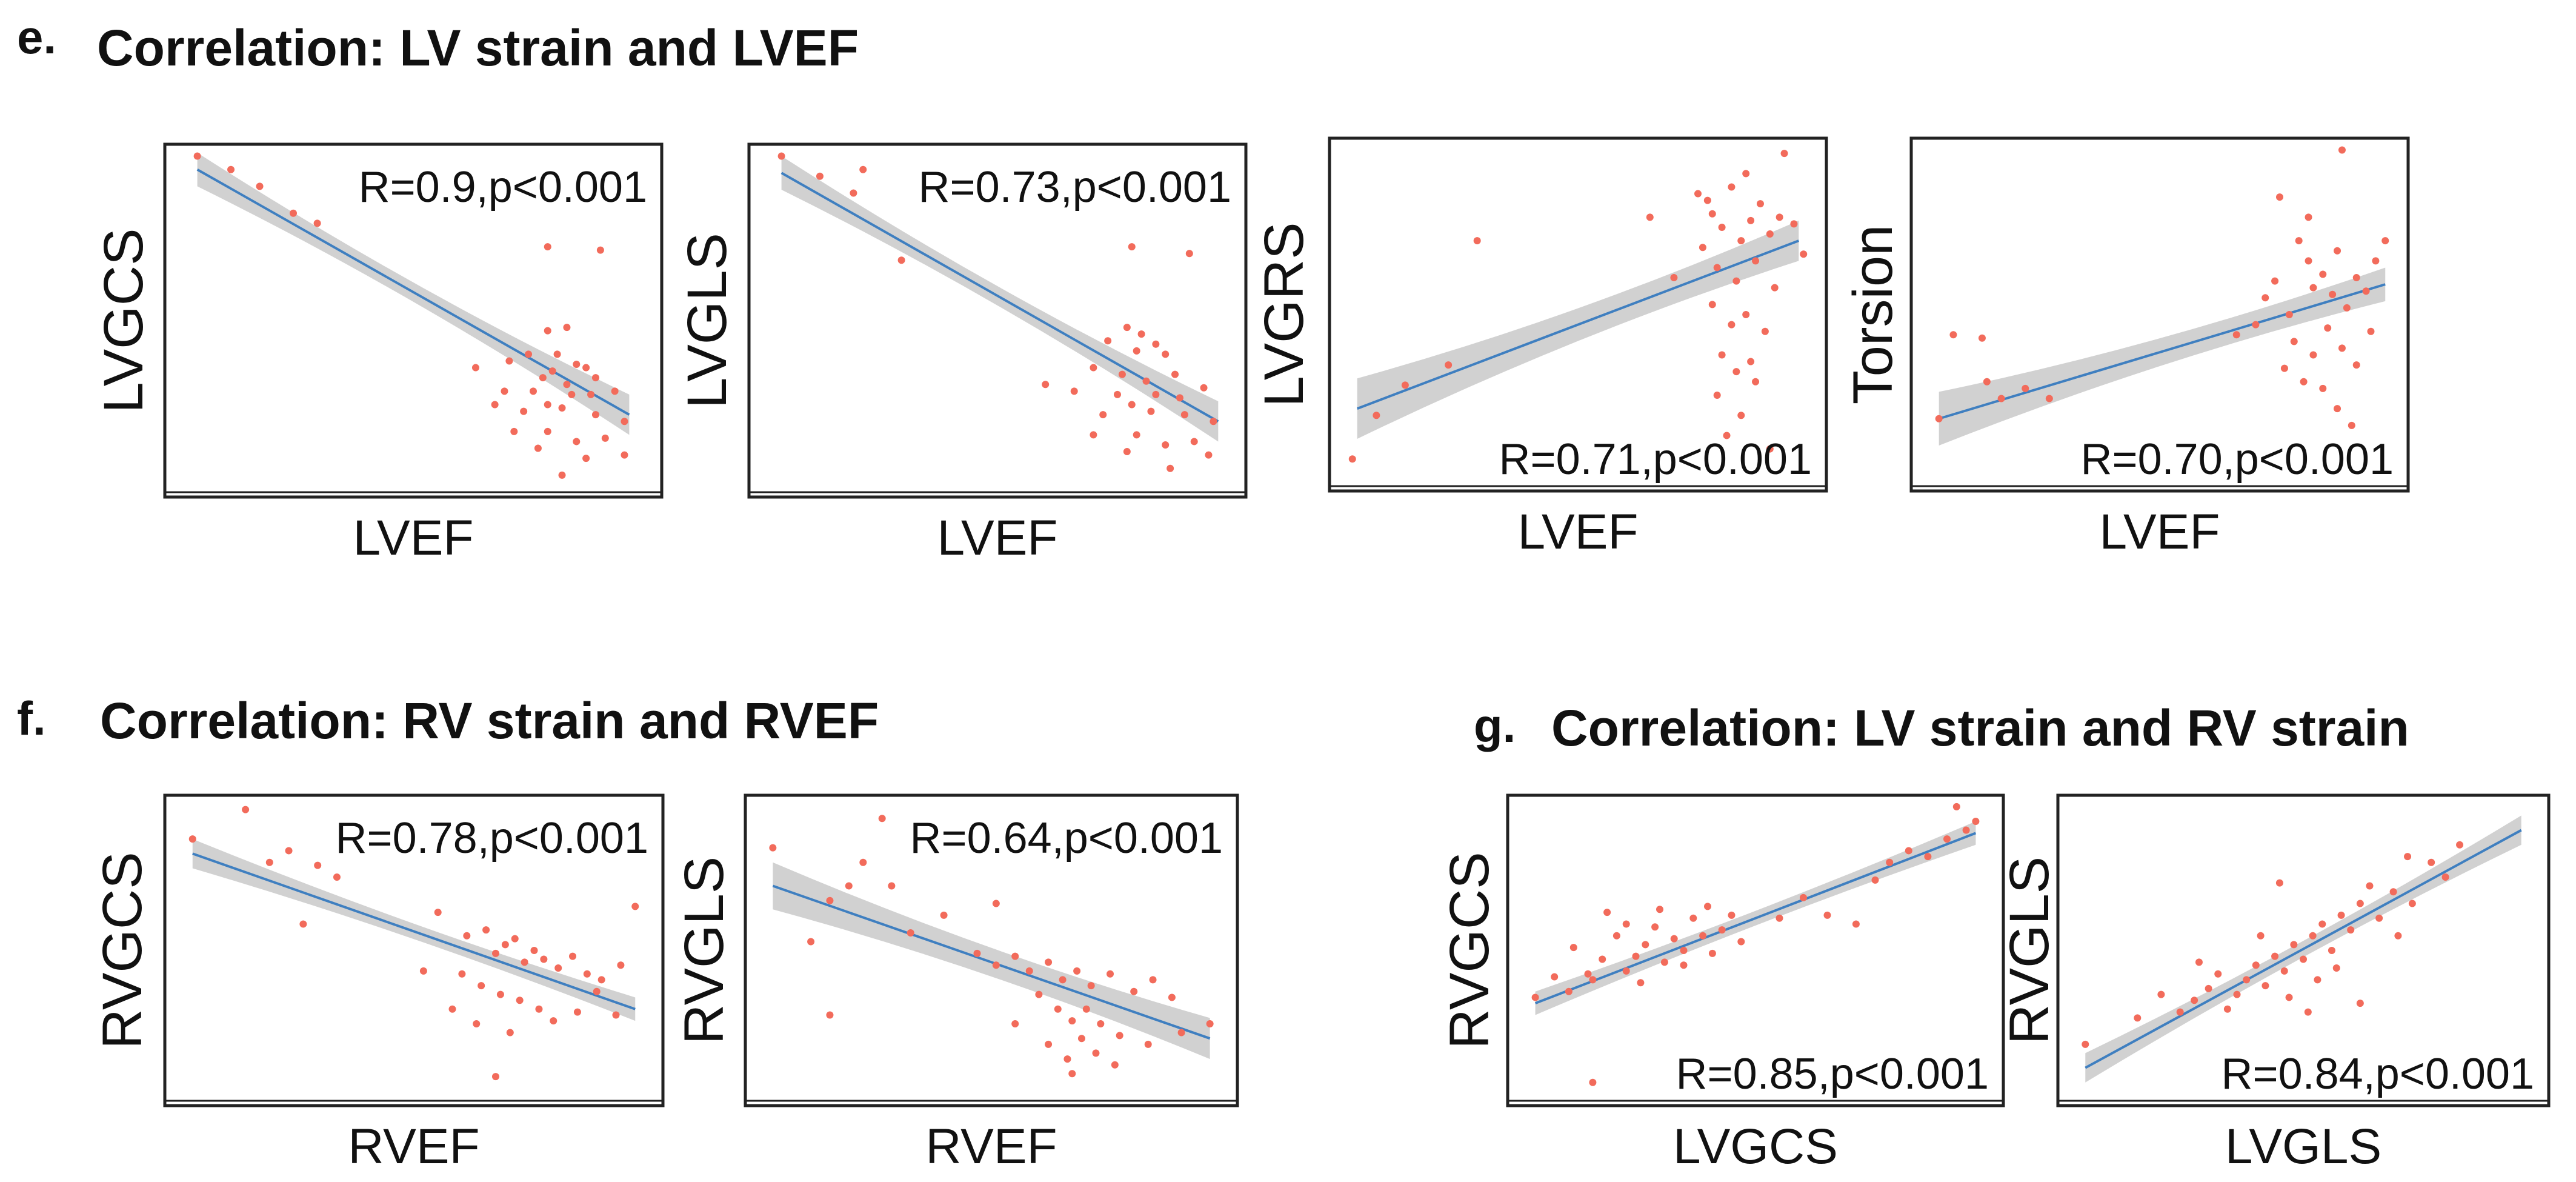 The width and height of the screenshot is (2576, 1182). What do you see at coordinates (991, 1146) in the screenshot?
I see `x-axis-label: RVEF` at bounding box center [991, 1146].